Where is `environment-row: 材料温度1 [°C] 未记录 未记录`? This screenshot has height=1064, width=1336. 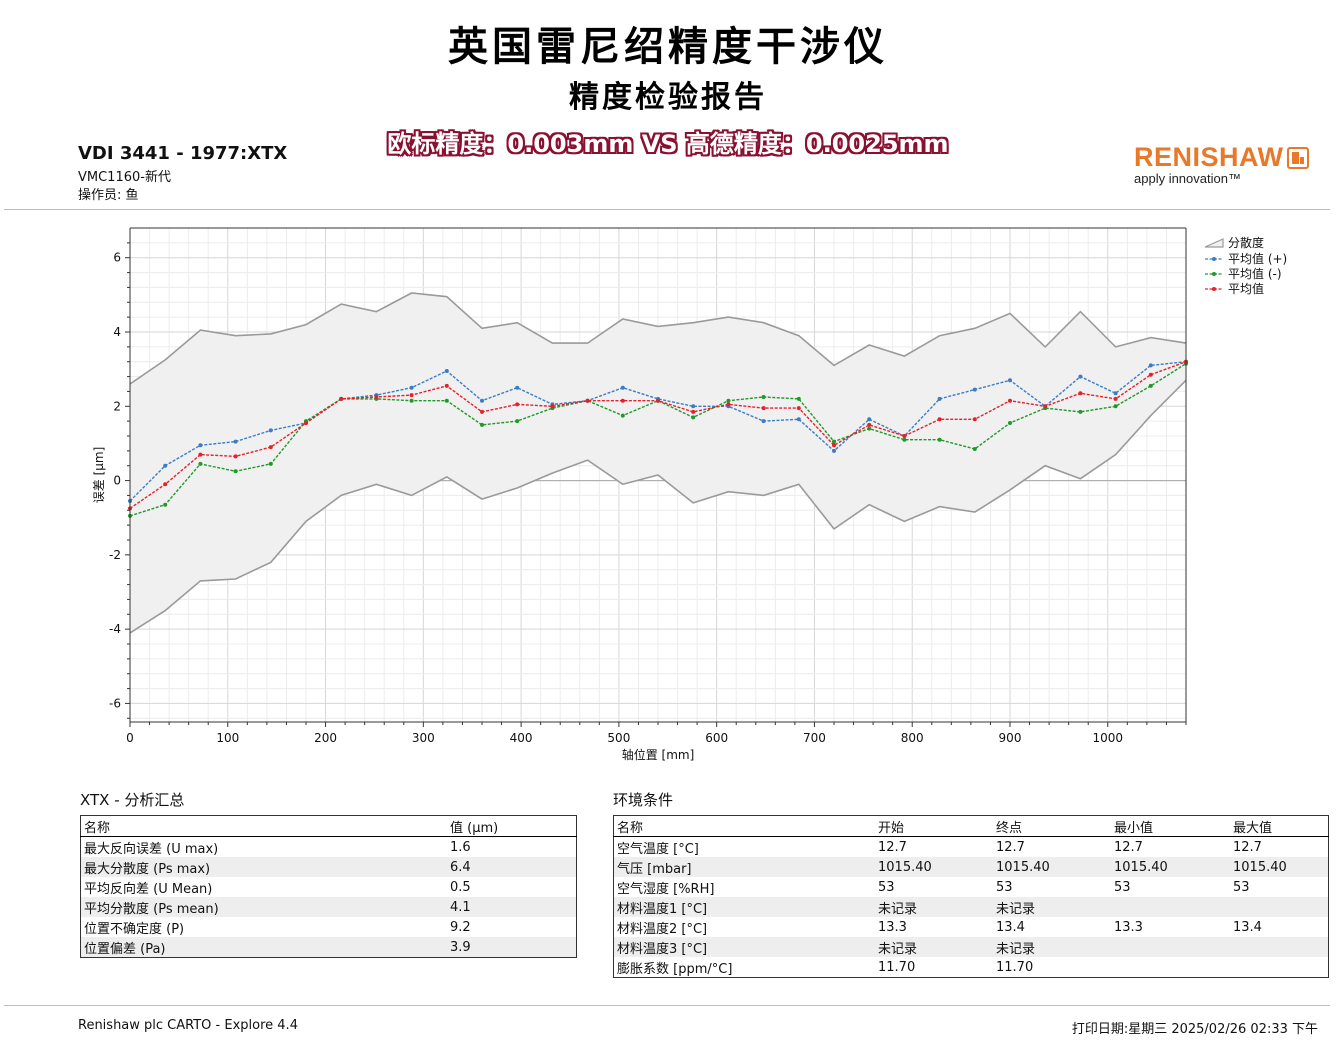 environment-row: 材料温度1 [°C] 未记录 未记录 is located at coordinates (971, 907).